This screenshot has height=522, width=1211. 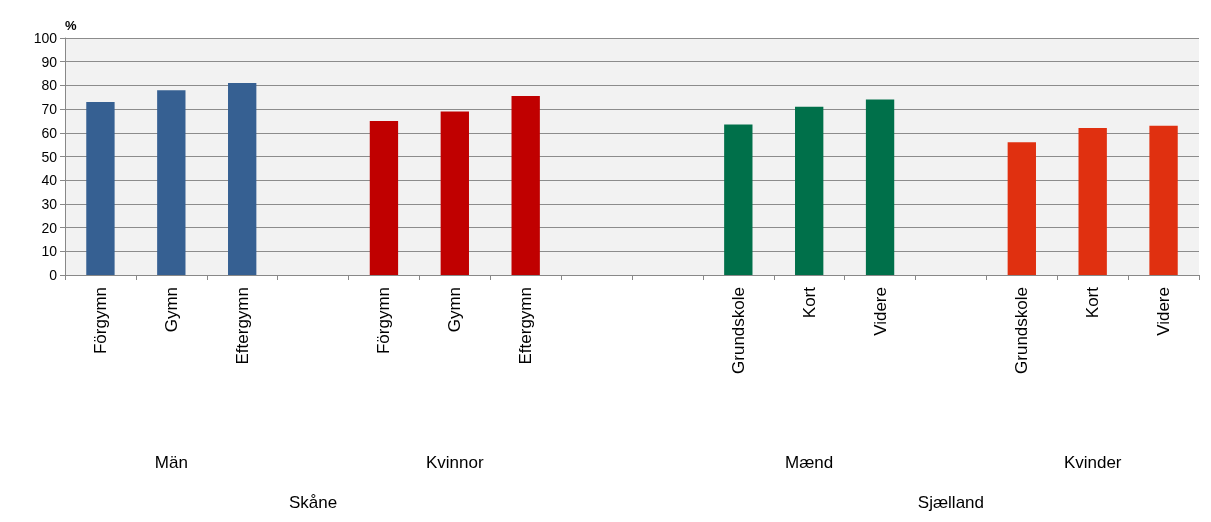 I want to click on y-tick-label: 80, so click(x=49, y=85).